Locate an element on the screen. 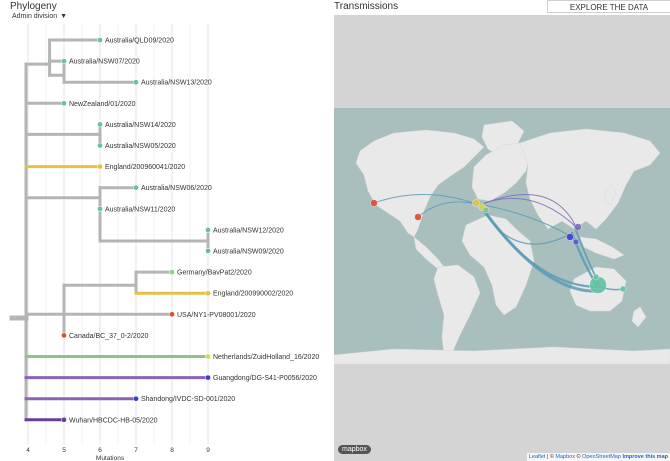 The width and height of the screenshot is (670, 461). axis-tick-label: 5 is located at coordinates (64, 450).